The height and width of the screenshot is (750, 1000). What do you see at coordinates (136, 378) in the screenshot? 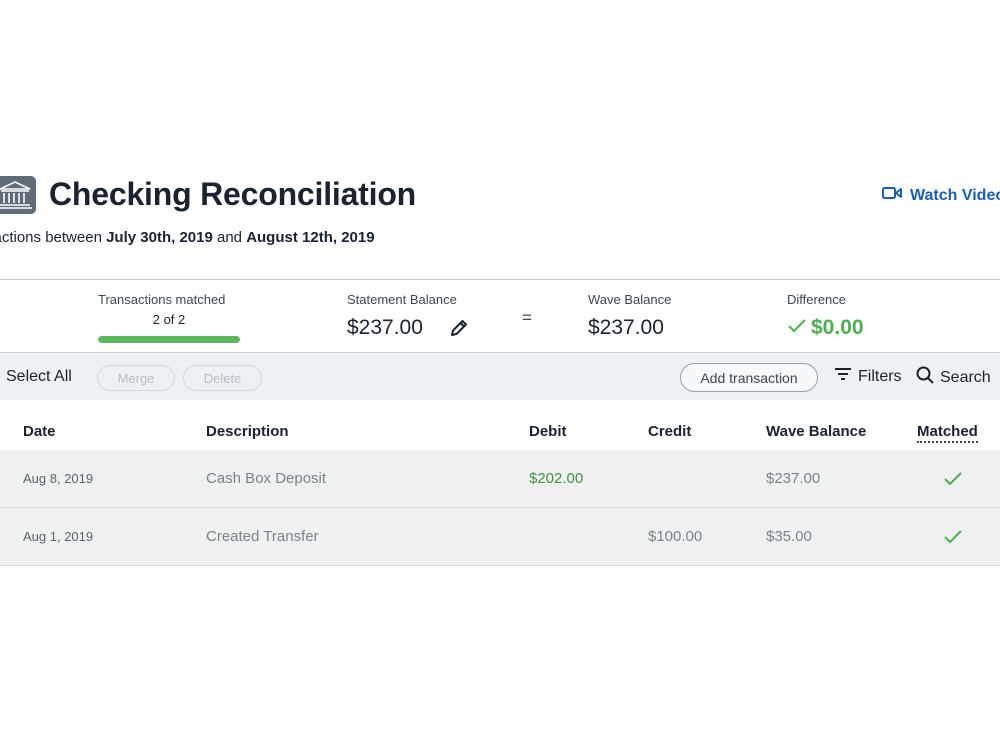
I see `merge-button: Merge` at bounding box center [136, 378].